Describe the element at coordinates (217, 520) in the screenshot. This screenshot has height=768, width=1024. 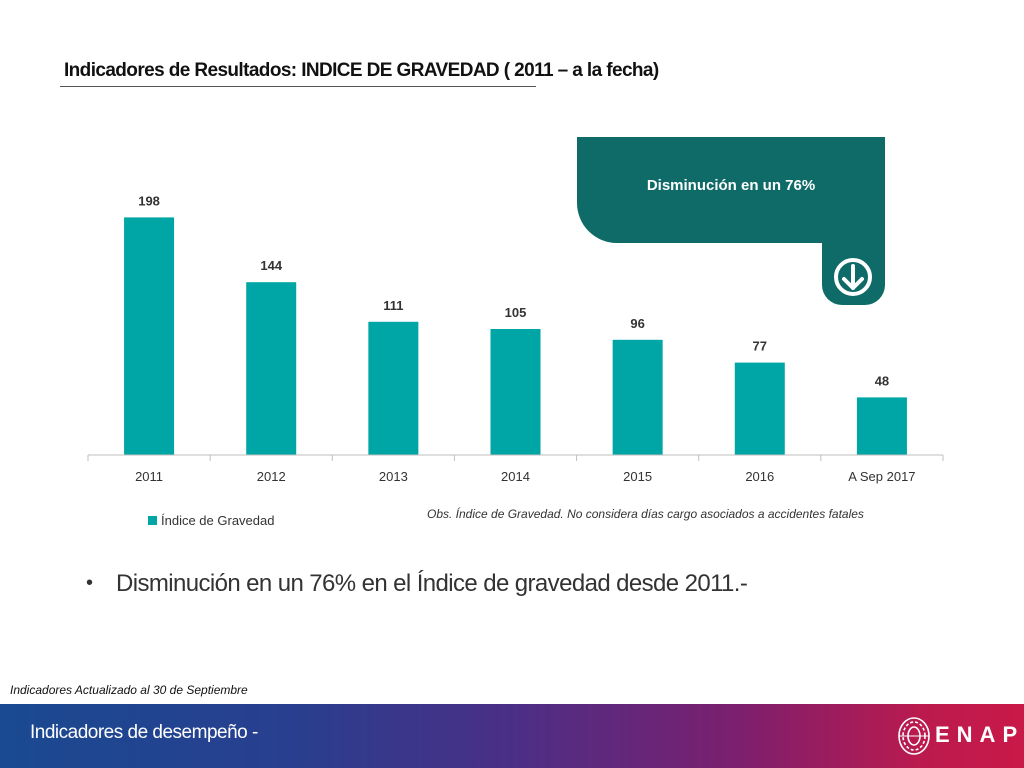
I see `legend-label: Índice de Gravedad` at that location.